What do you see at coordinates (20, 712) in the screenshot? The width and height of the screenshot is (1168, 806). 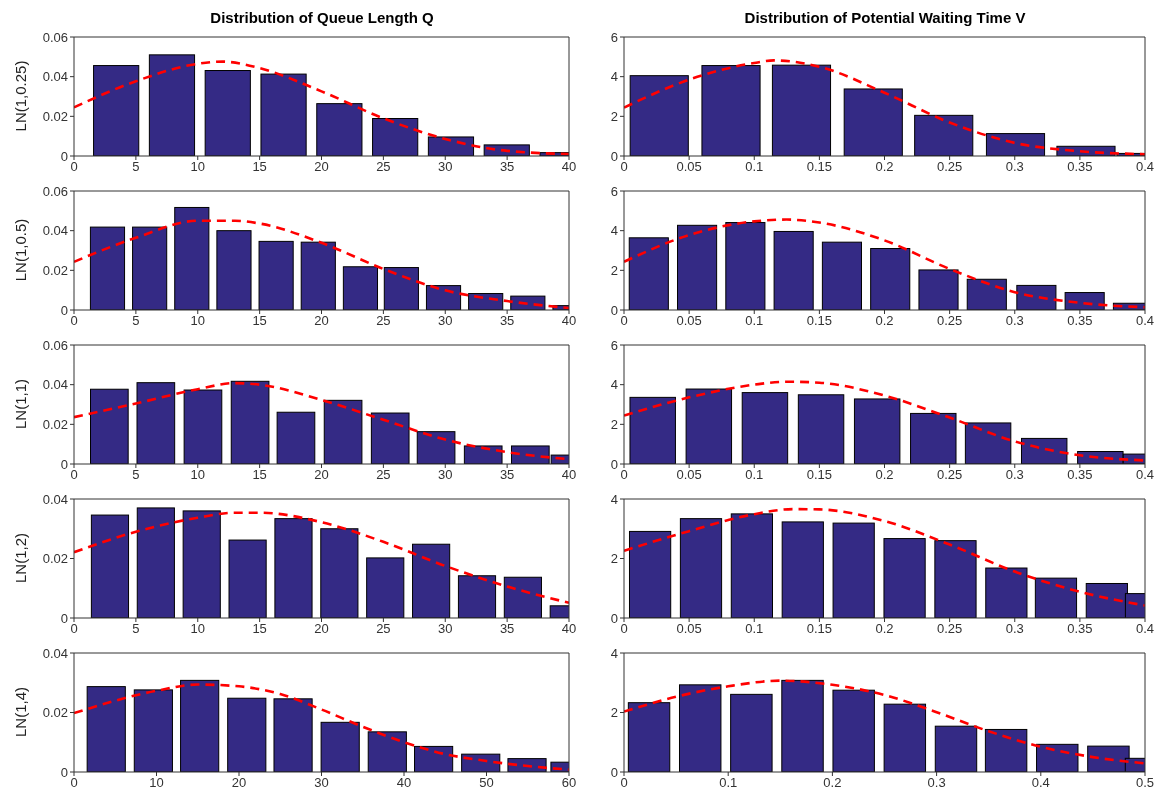 I see `y-axis-title: LN(1,4)` at bounding box center [20, 712].